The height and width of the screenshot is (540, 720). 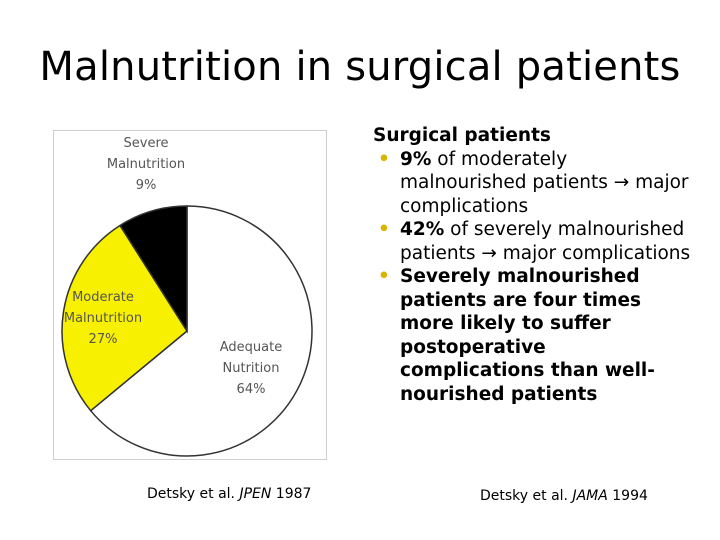 What do you see at coordinates (590, 496) in the screenshot?
I see `citation-right-journal: JAMA` at bounding box center [590, 496].